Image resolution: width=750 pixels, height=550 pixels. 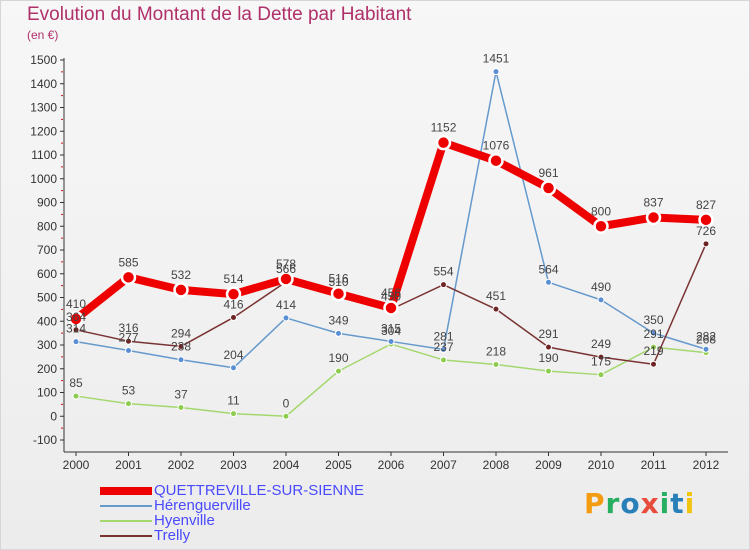 What do you see at coordinates (47, 250) in the screenshot?
I see `y-tick-label: 700` at bounding box center [47, 250].